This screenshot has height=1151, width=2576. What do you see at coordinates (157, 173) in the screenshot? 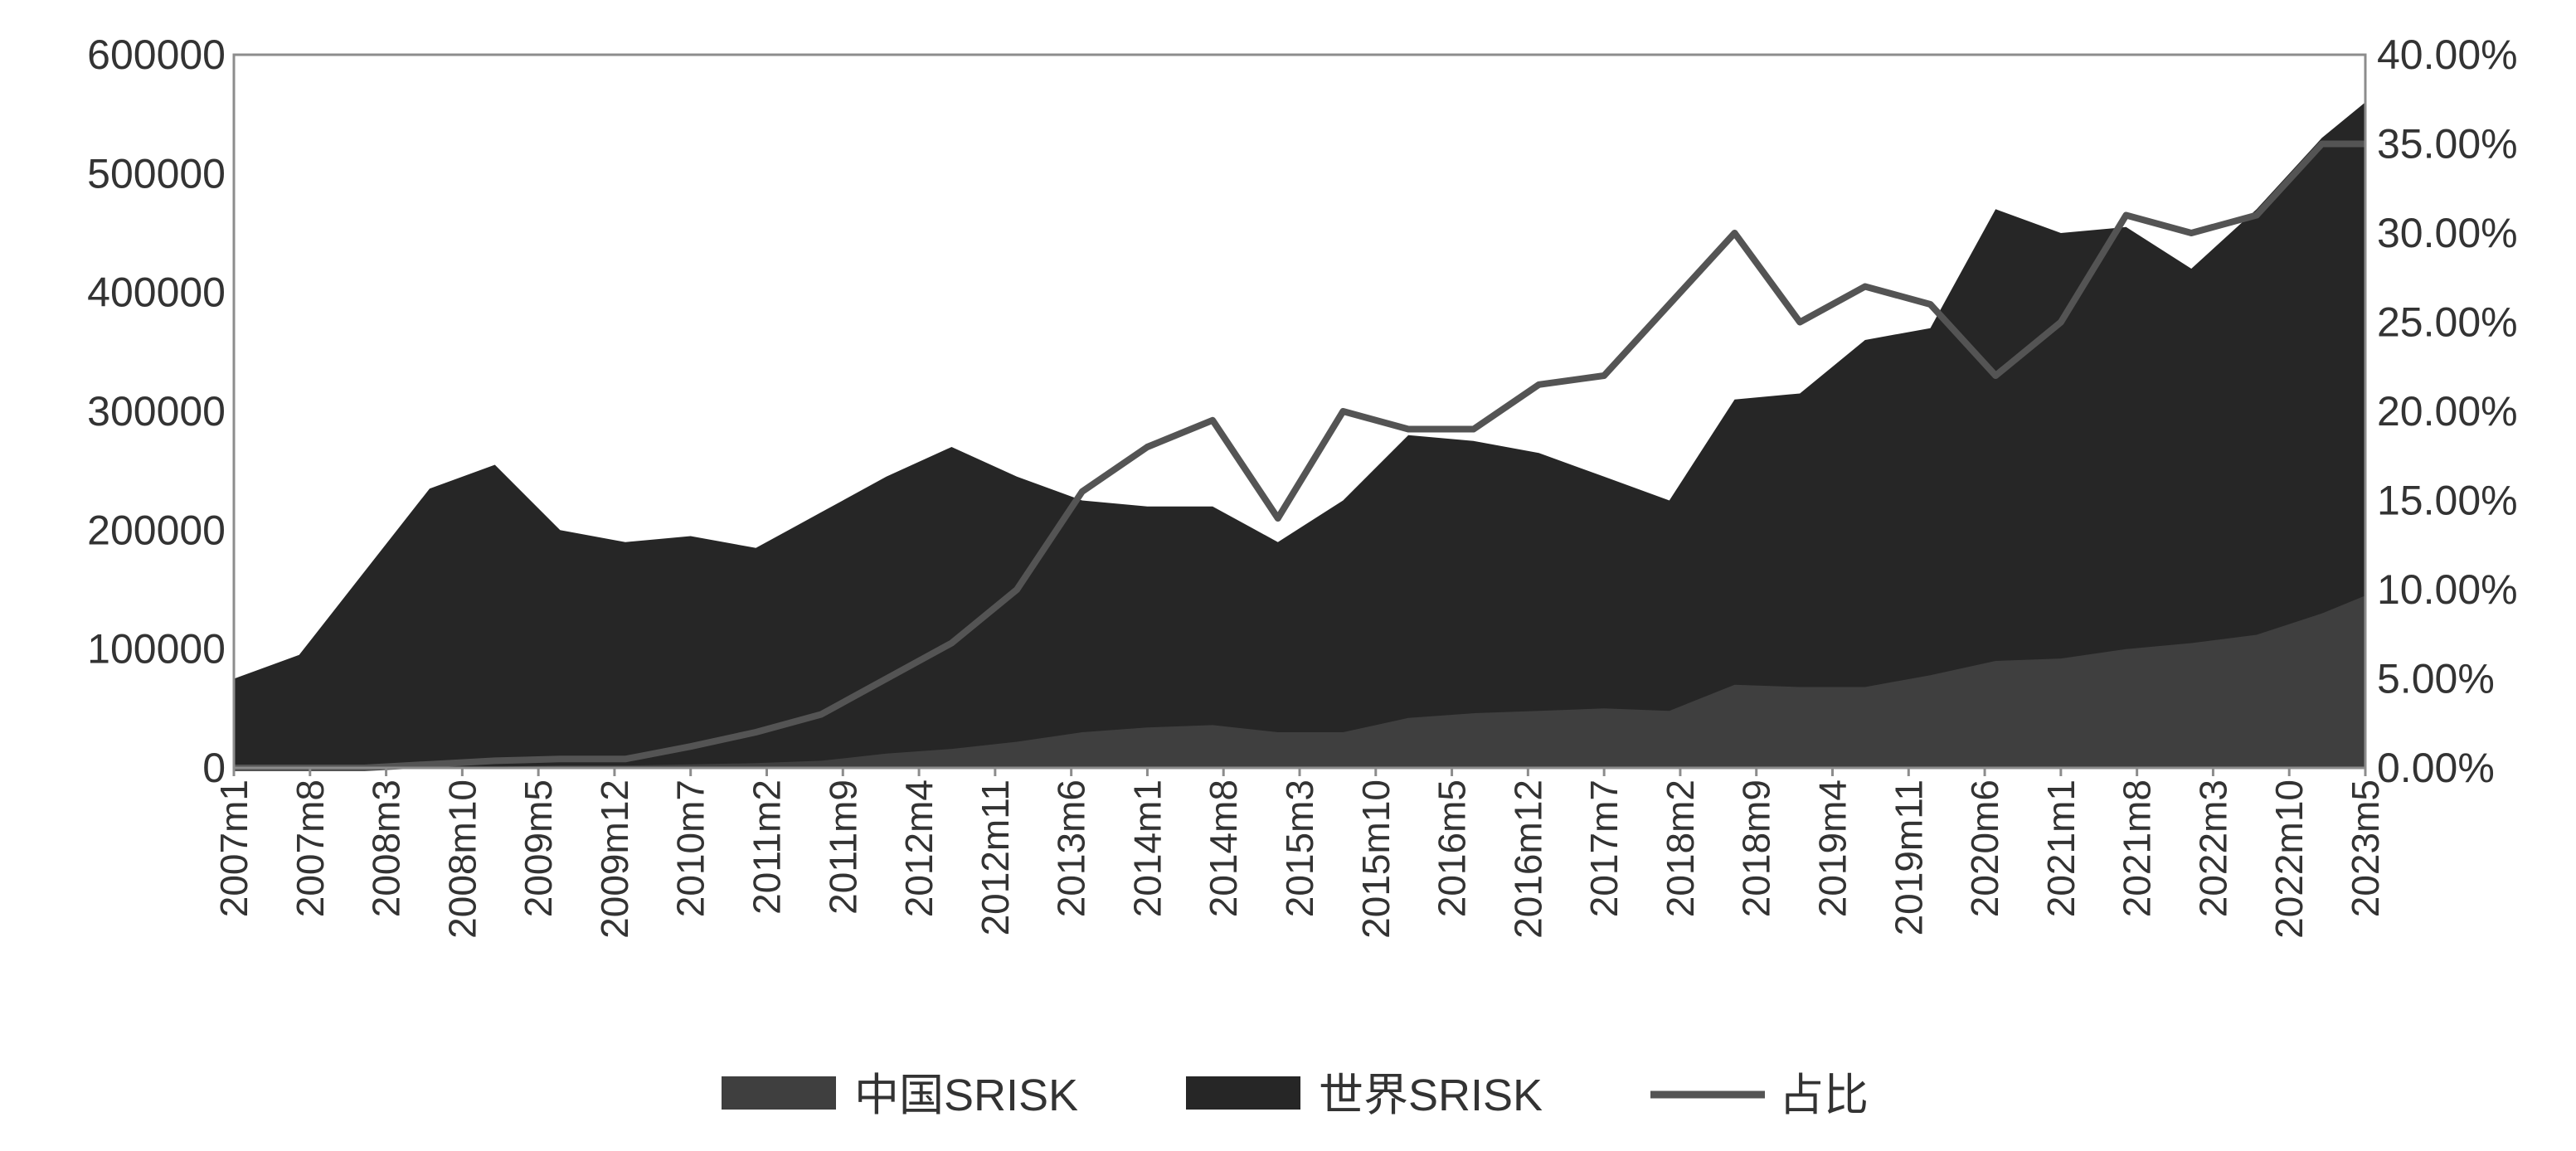
I see `y-tick-label: 500000` at bounding box center [157, 173].